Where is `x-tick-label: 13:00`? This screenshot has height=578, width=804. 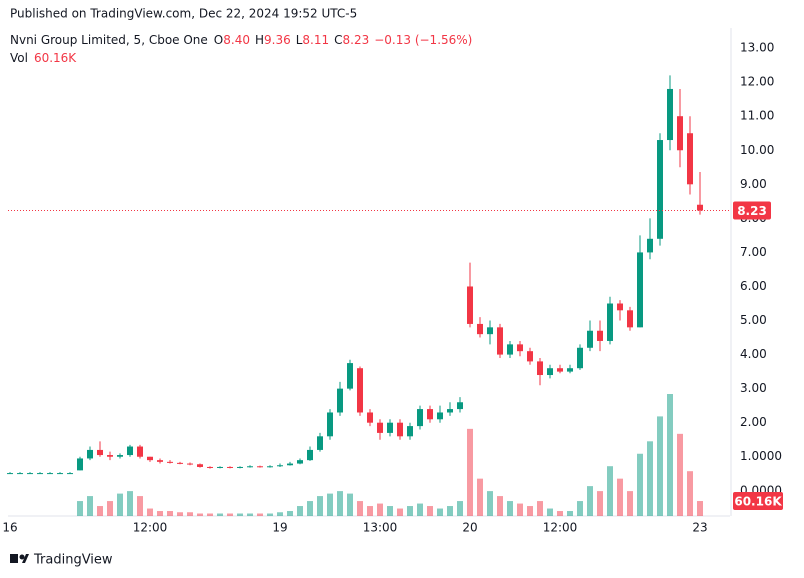 x-tick-label: 13:00 is located at coordinates (380, 528).